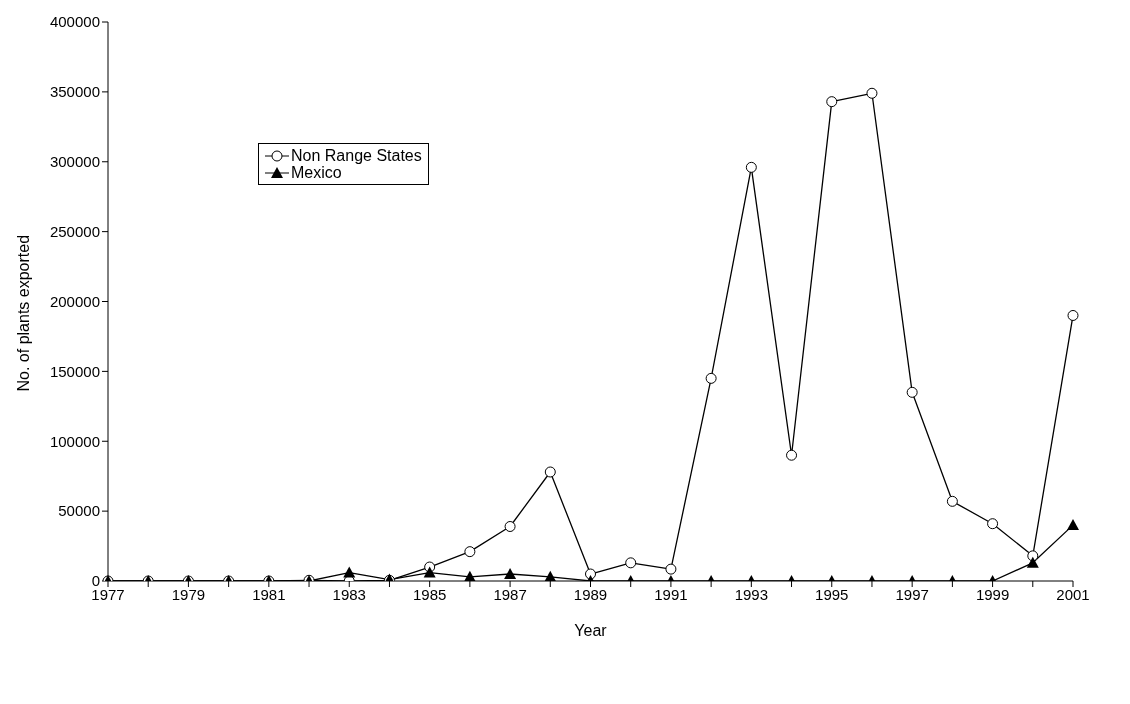 Image resolution: width=1130 pixels, height=704 pixels. I want to click on x-tick-label: 1987, so click(510, 594).